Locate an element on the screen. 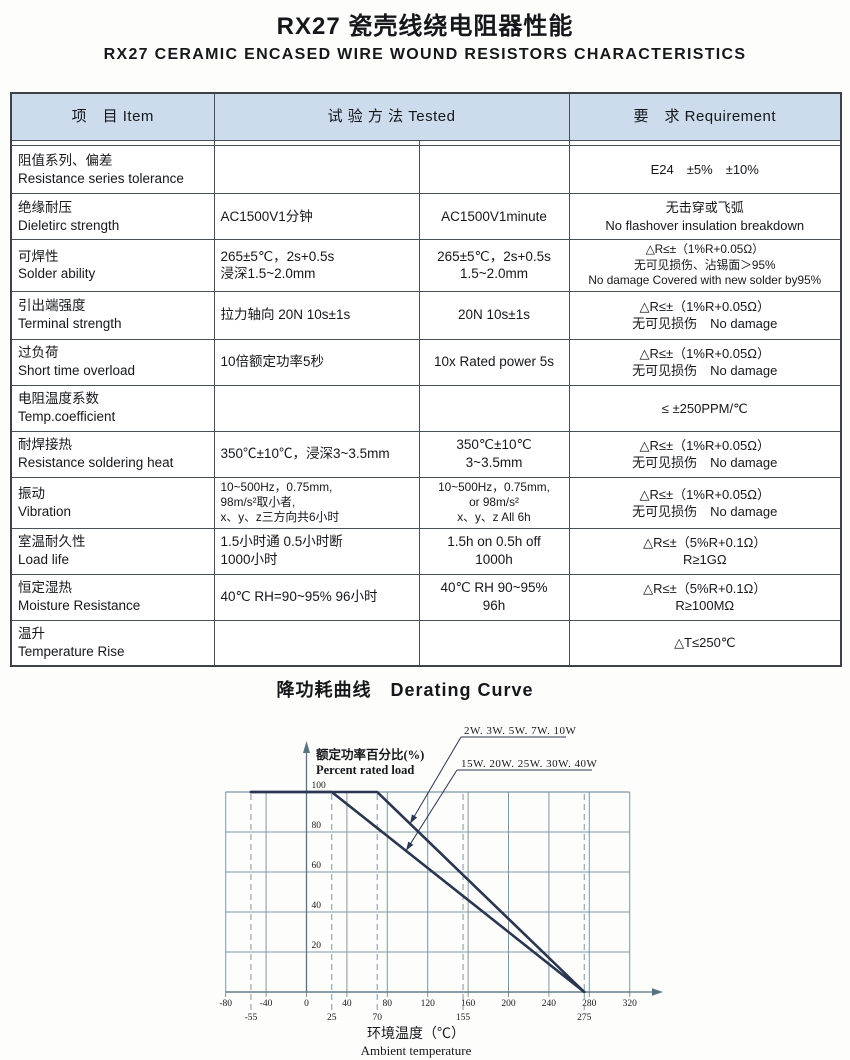  test-method-en-cell: 10x Rated power 5s is located at coordinates (494, 362).